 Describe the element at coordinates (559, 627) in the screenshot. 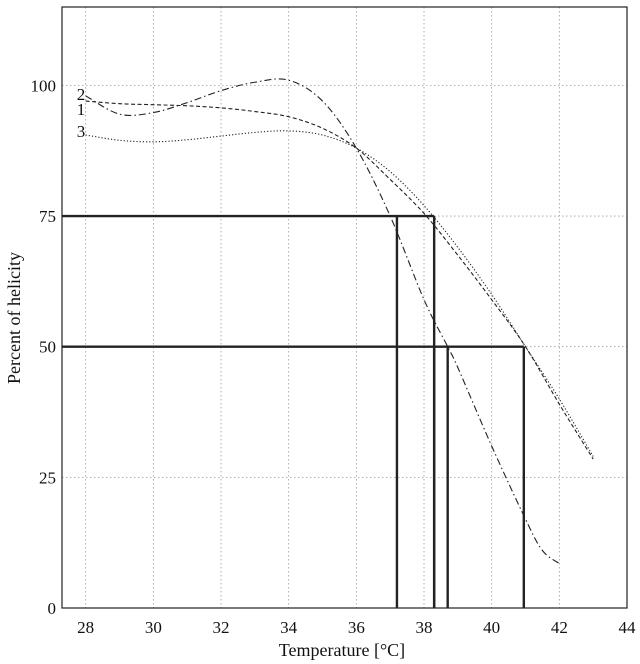

I see `x-tick-label: 42` at that location.